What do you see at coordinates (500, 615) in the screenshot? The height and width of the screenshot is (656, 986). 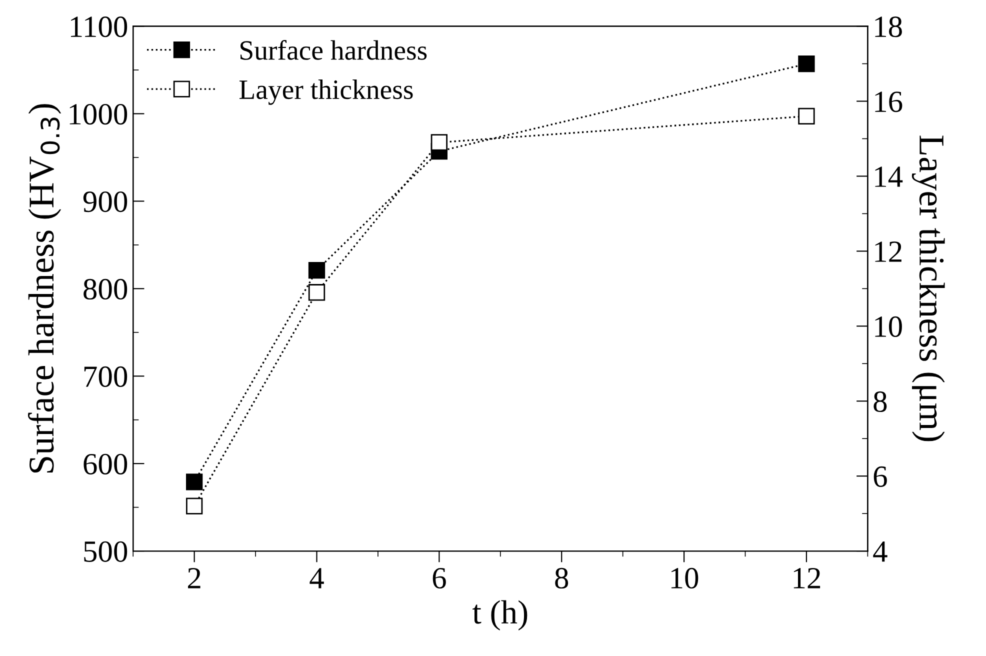 I see `x-axis-title: t (h)` at bounding box center [500, 615].